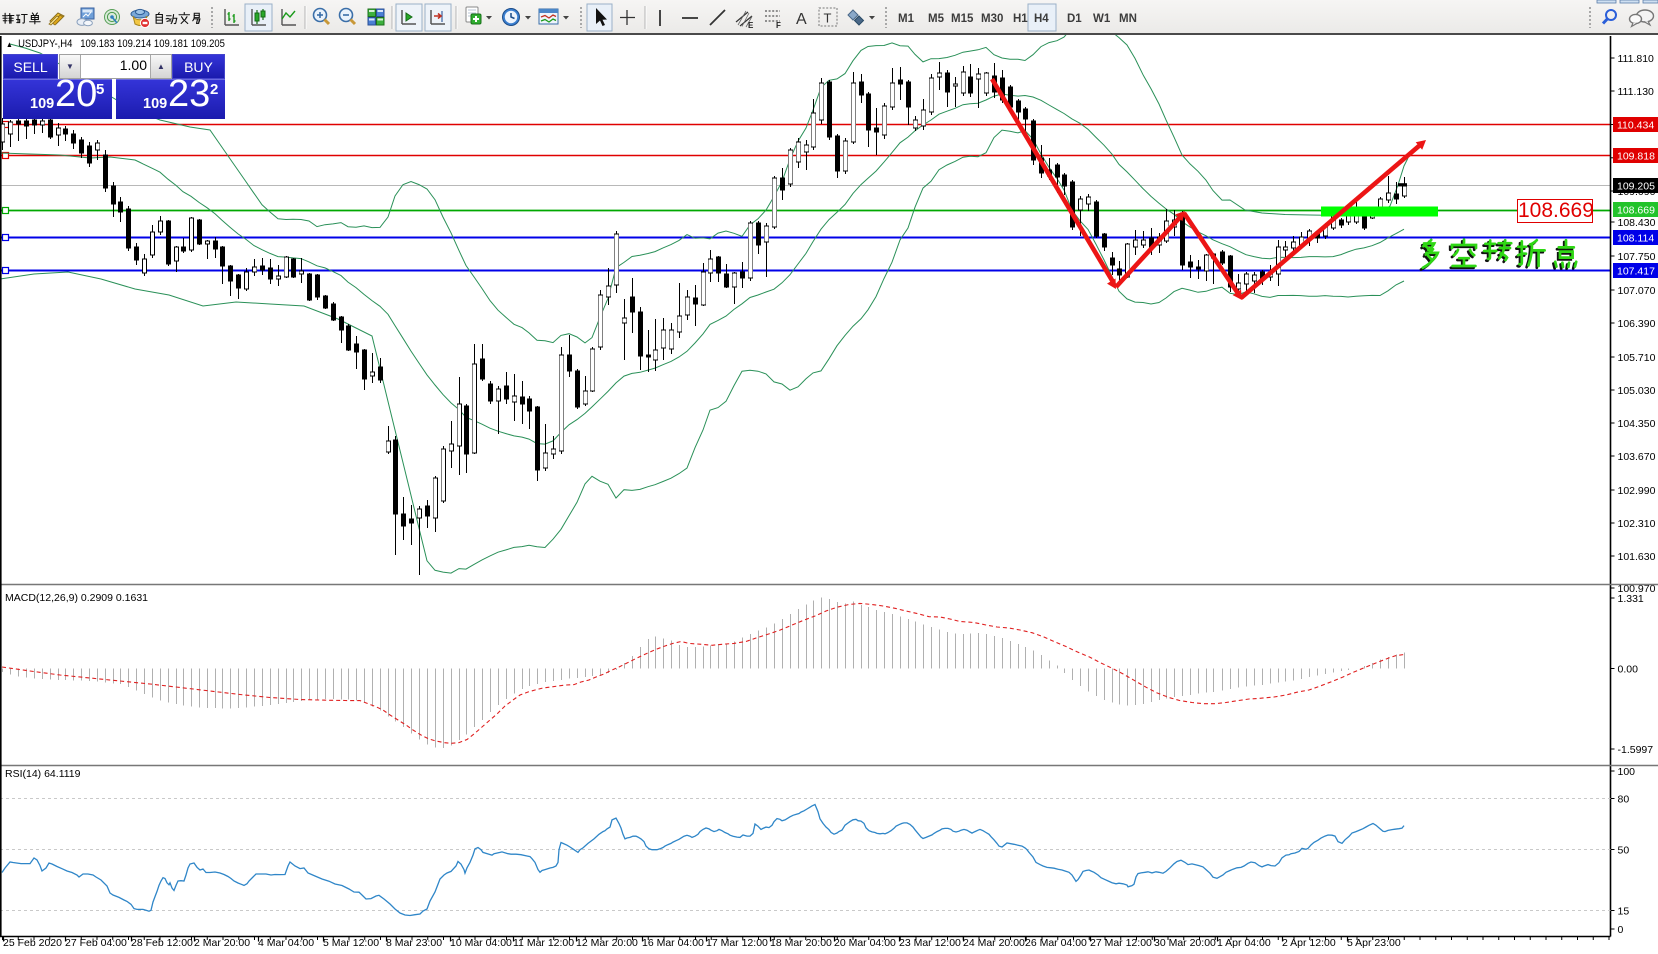 The height and width of the screenshot is (954, 1658). What do you see at coordinates (1185, 943) in the screenshot?
I see `svg-text: 30 Mar 20:00` at bounding box center [1185, 943].